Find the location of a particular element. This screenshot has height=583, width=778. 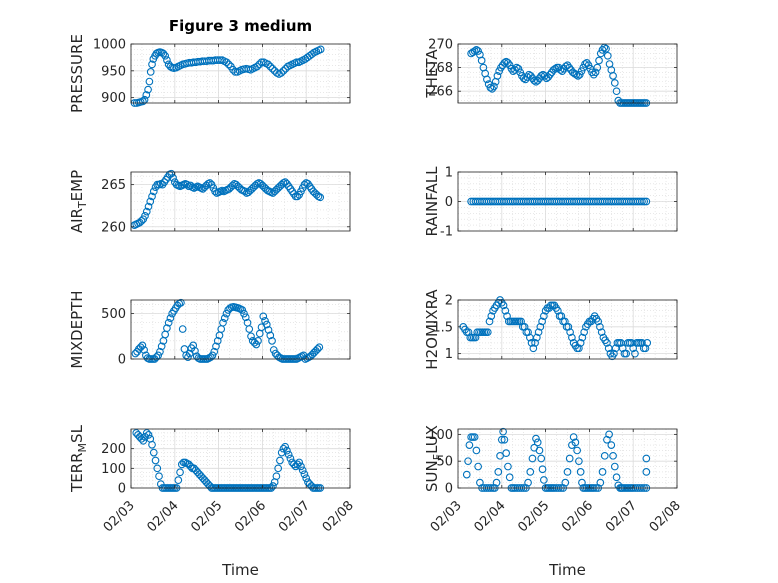

y-axis-label: PRESSURE is located at coordinates (77, 73).